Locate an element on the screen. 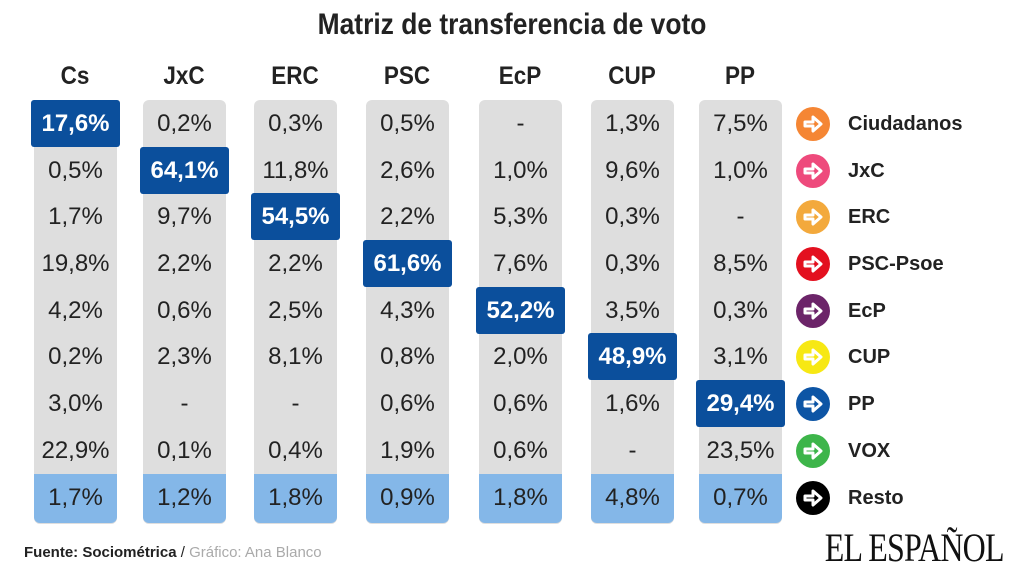 Image resolution: width=1024 pixels, height=576 pixels. column-header: PSC is located at coordinates (407, 76).